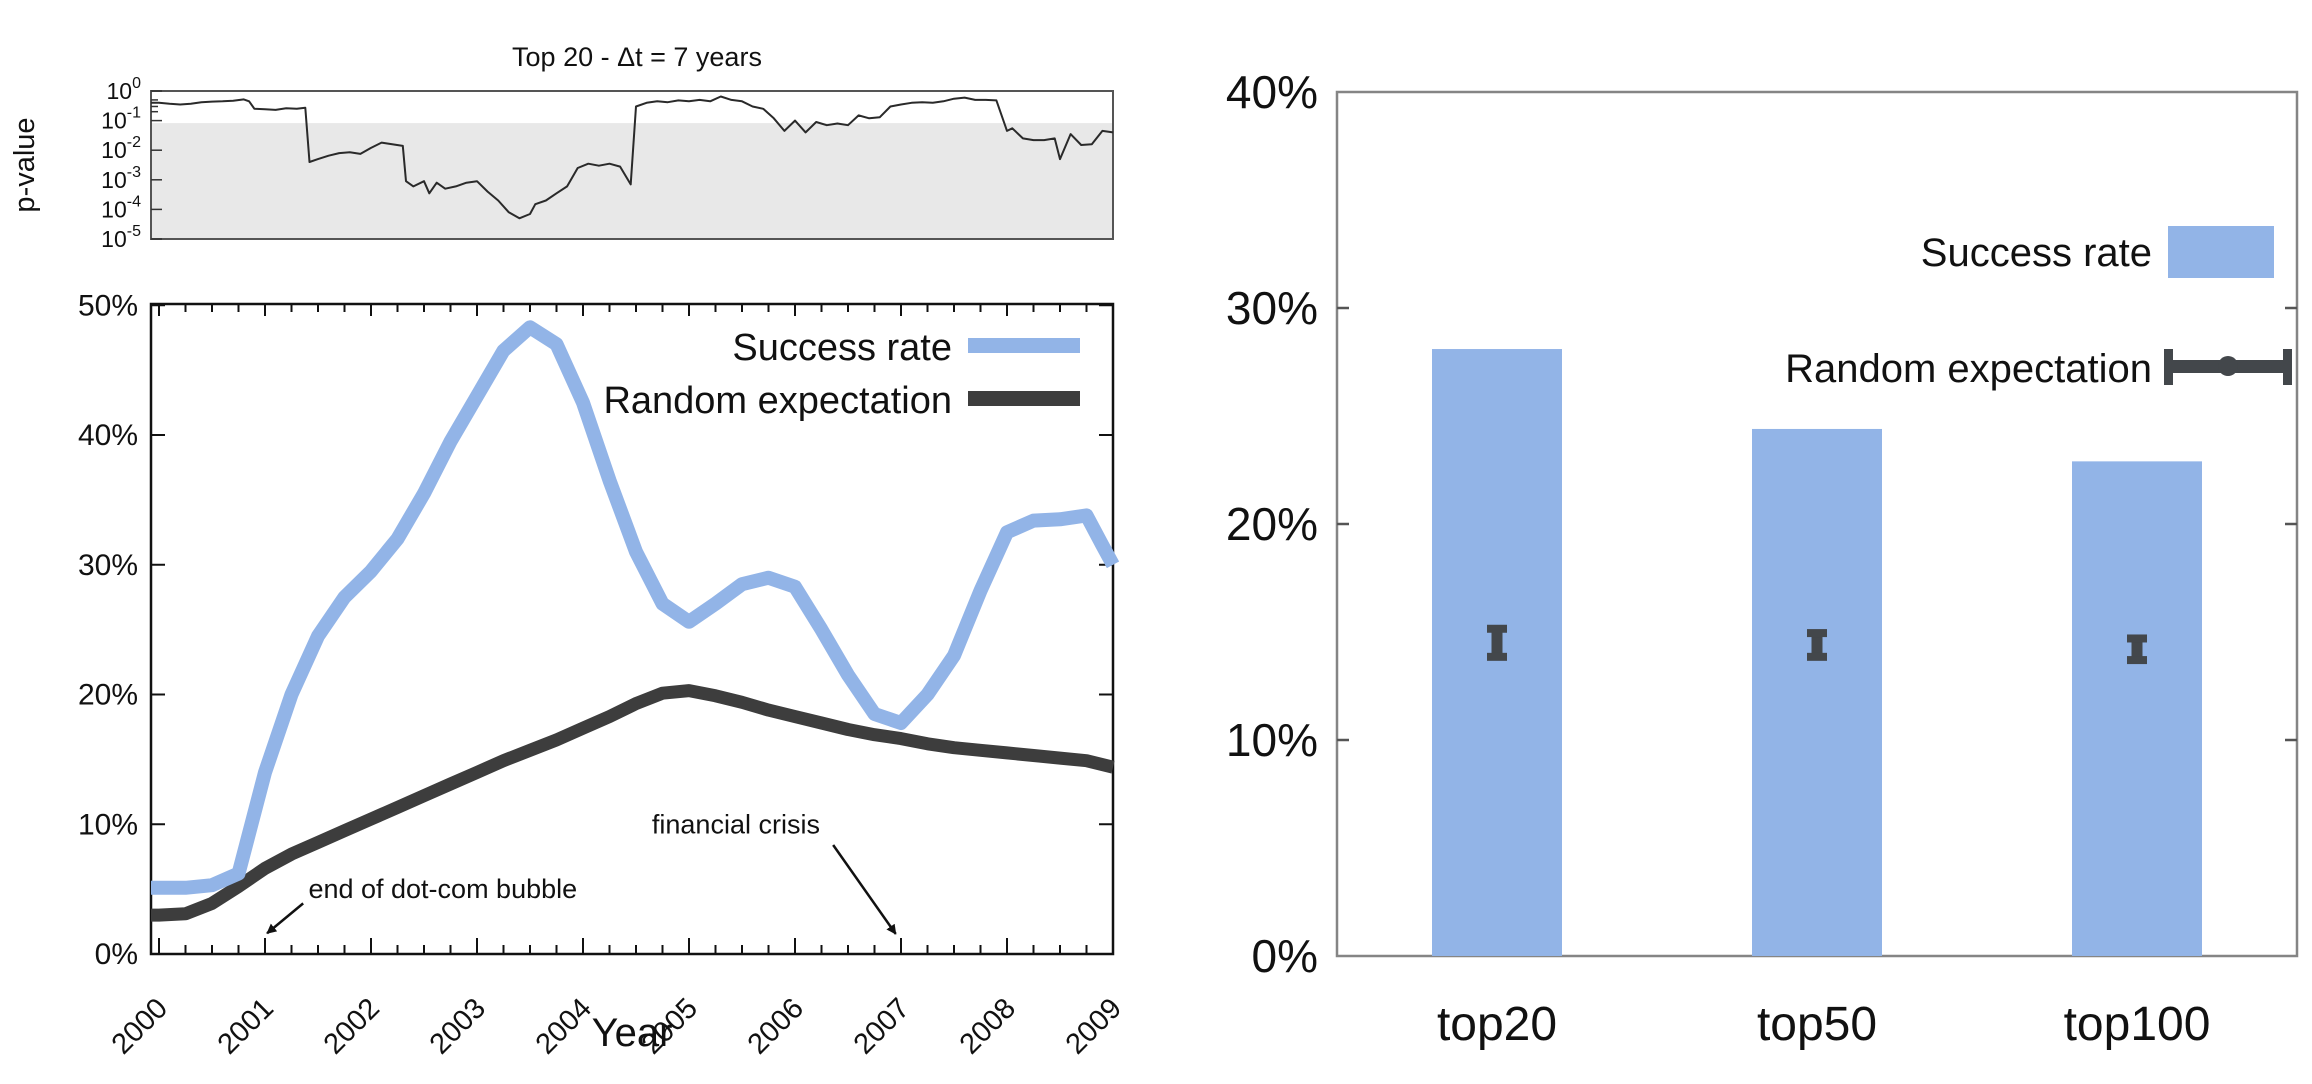 The width and height of the screenshot is (2312, 1084). What do you see at coordinates (1968, 369) in the screenshot?
I see `bar-legend-label-random-expectation: Random expectation` at bounding box center [1968, 369].